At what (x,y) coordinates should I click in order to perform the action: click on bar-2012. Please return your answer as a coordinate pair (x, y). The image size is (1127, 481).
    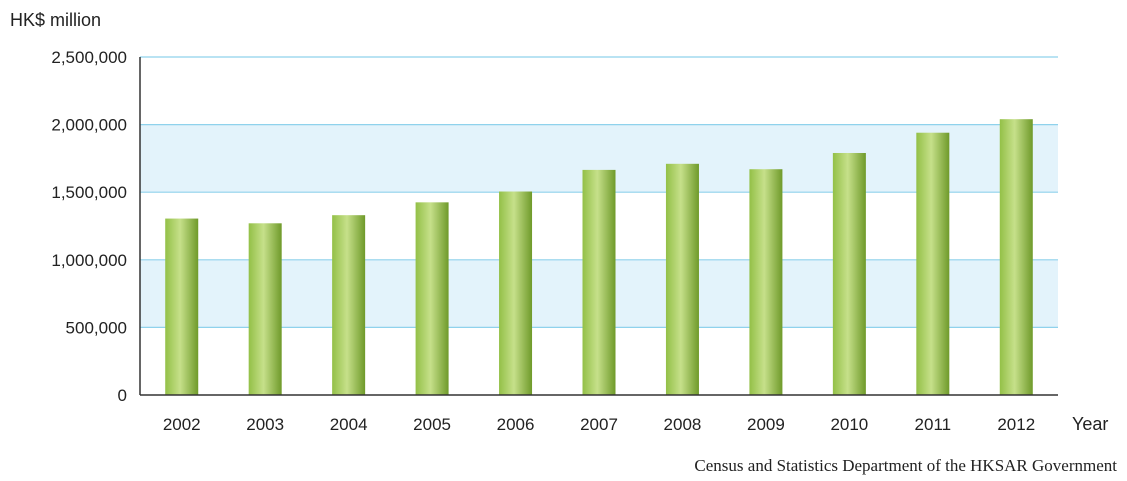
    Looking at the image, I should click on (1016, 257).